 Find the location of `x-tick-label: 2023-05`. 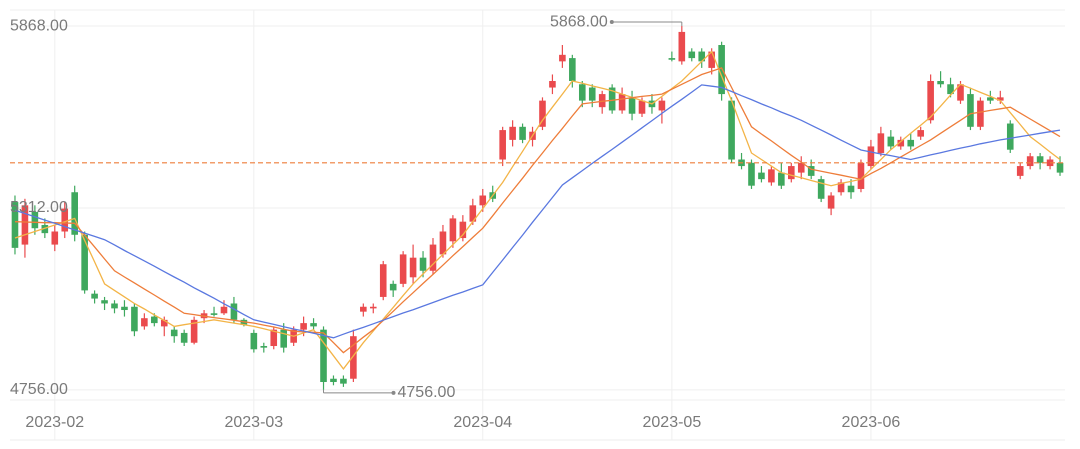

x-tick-label: 2023-05 is located at coordinates (672, 422).